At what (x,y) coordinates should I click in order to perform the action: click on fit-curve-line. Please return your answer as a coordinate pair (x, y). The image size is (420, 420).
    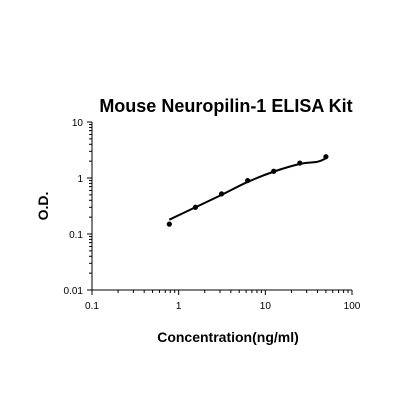
    Looking at the image, I should click on (247, 189).